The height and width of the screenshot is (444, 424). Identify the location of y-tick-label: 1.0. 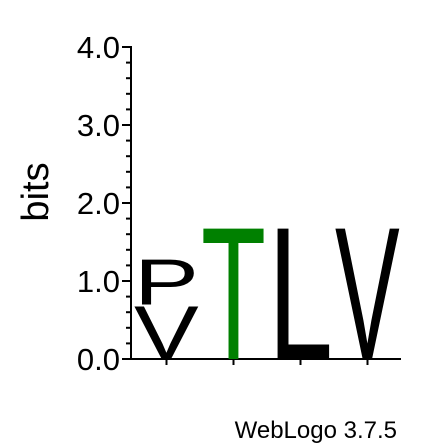
(98, 281).